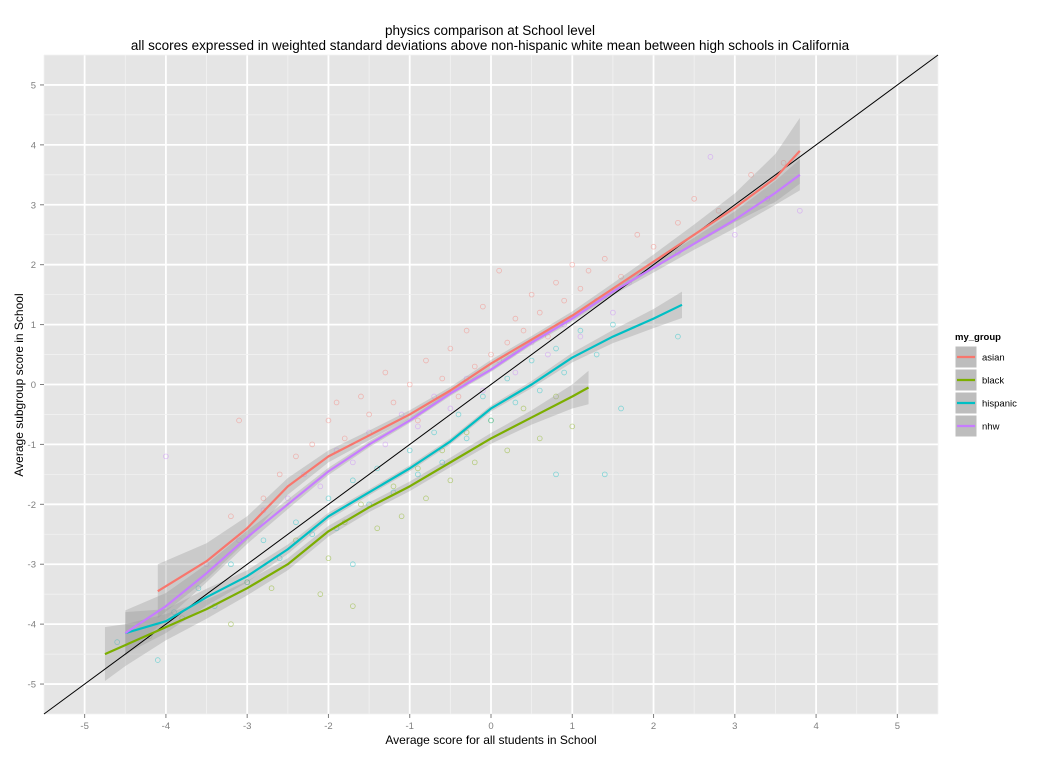 This screenshot has width=1052, height=757. Describe the element at coordinates (32, 685) in the screenshot. I see `y-tick-label: -5` at that location.